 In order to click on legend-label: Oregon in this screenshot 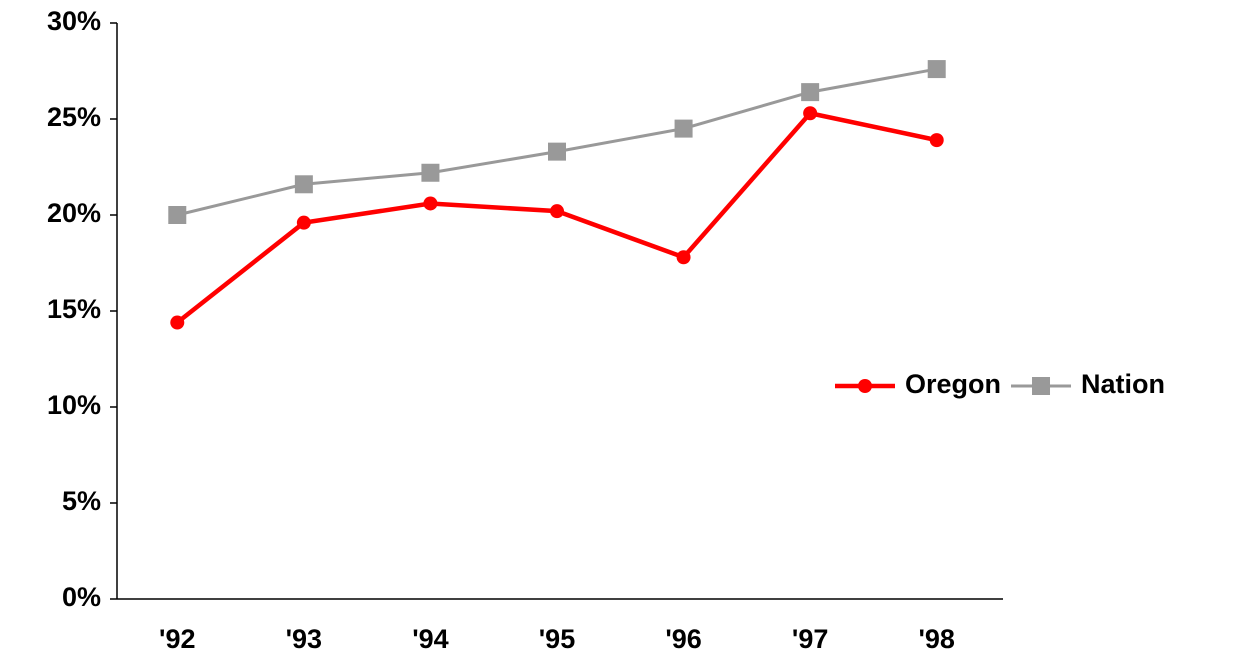, I will do `click(953, 384)`.